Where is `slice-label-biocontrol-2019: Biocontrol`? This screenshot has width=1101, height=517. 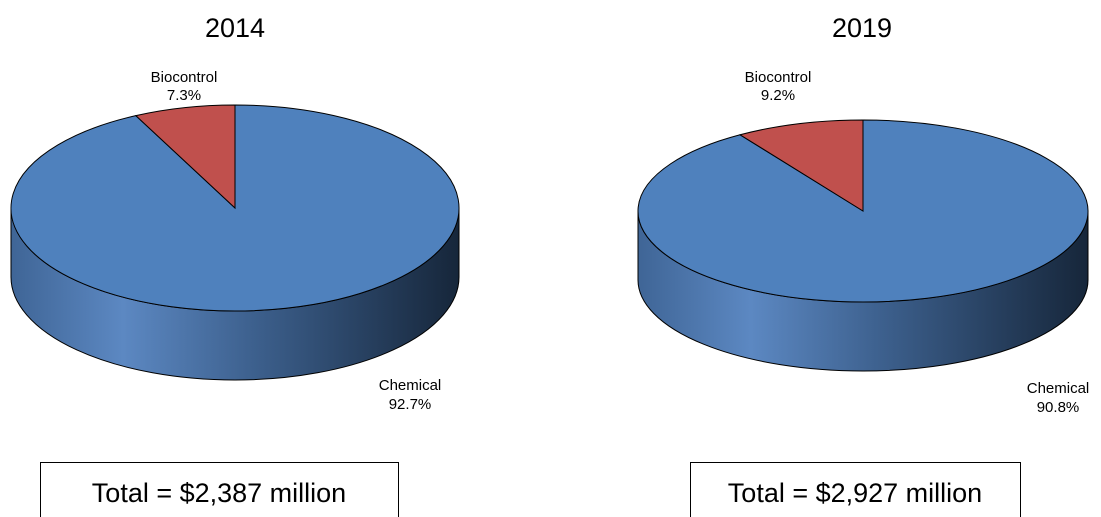 slice-label-biocontrol-2019: Biocontrol is located at coordinates (778, 77).